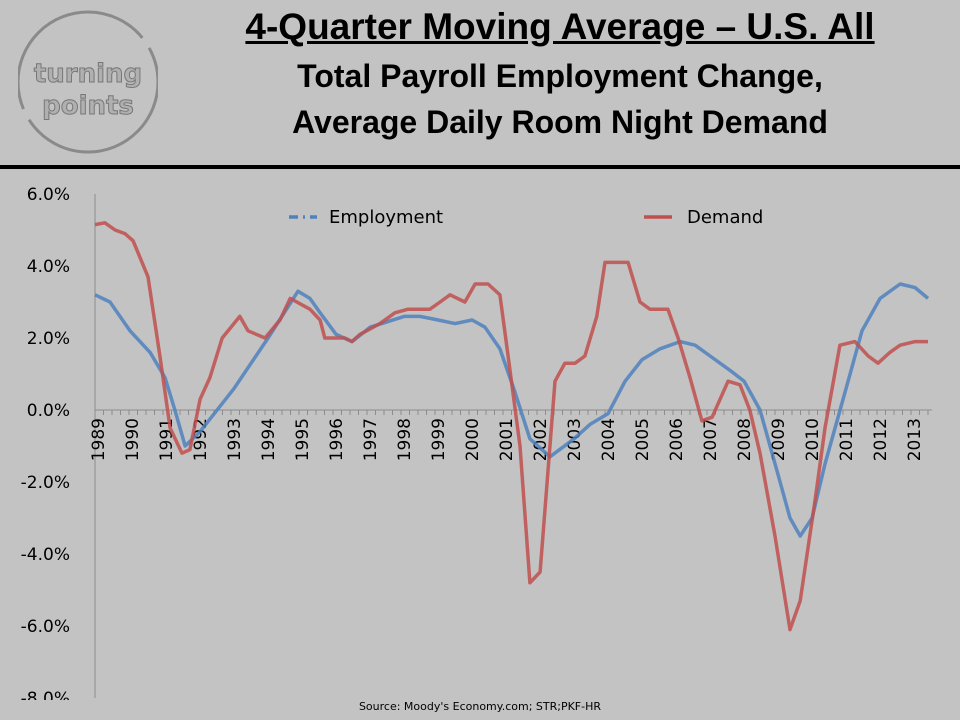  I want to click on x-tick-label: 2000, so click(473, 439).